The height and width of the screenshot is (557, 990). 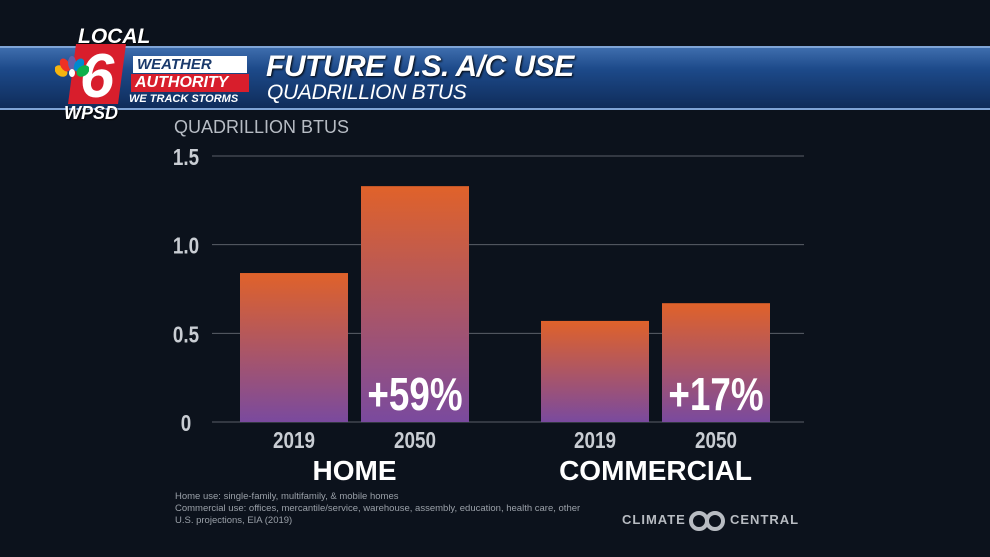 What do you see at coordinates (186, 335) in the screenshot?
I see `y-tick-label: 0.5` at bounding box center [186, 335].